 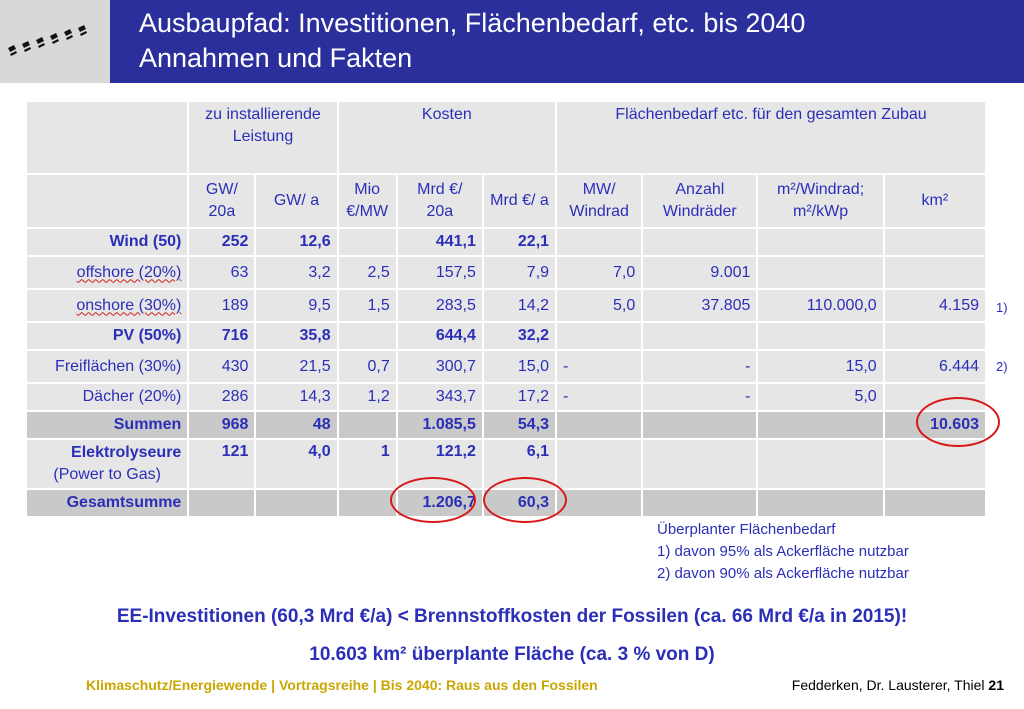 What do you see at coordinates (296, 336) in the screenshot?
I see `table-cell: 35,8` at bounding box center [296, 336].